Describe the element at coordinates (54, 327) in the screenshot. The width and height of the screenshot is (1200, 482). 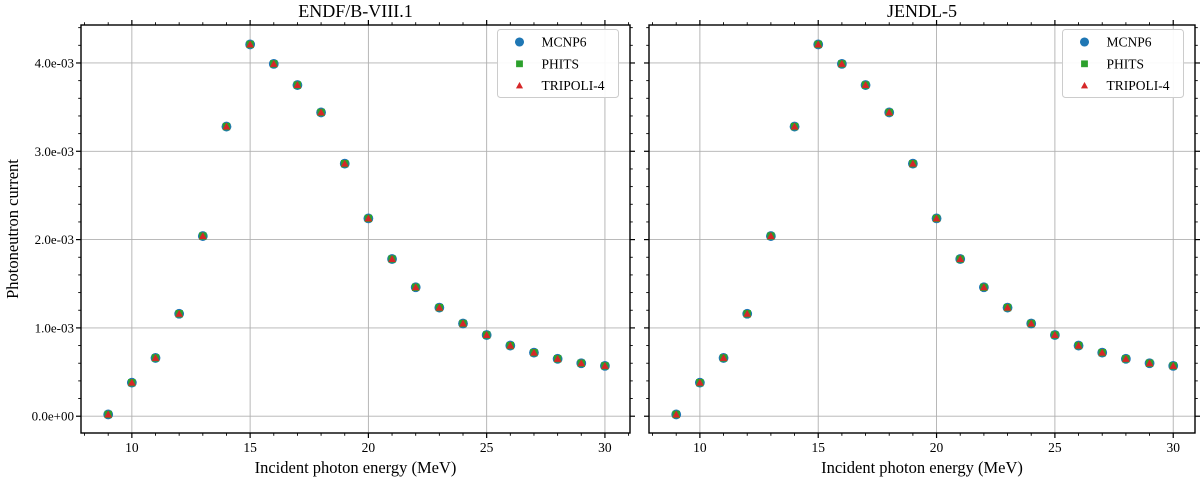
I see `y-tick-label: 1.0e-03` at that location.